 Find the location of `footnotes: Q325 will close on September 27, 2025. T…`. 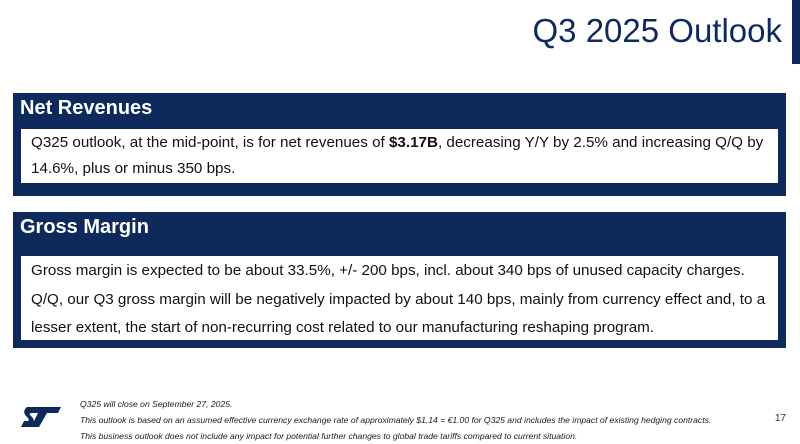

footnotes: Q325 will close on September 27, 2025. T… is located at coordinates (425, 420).